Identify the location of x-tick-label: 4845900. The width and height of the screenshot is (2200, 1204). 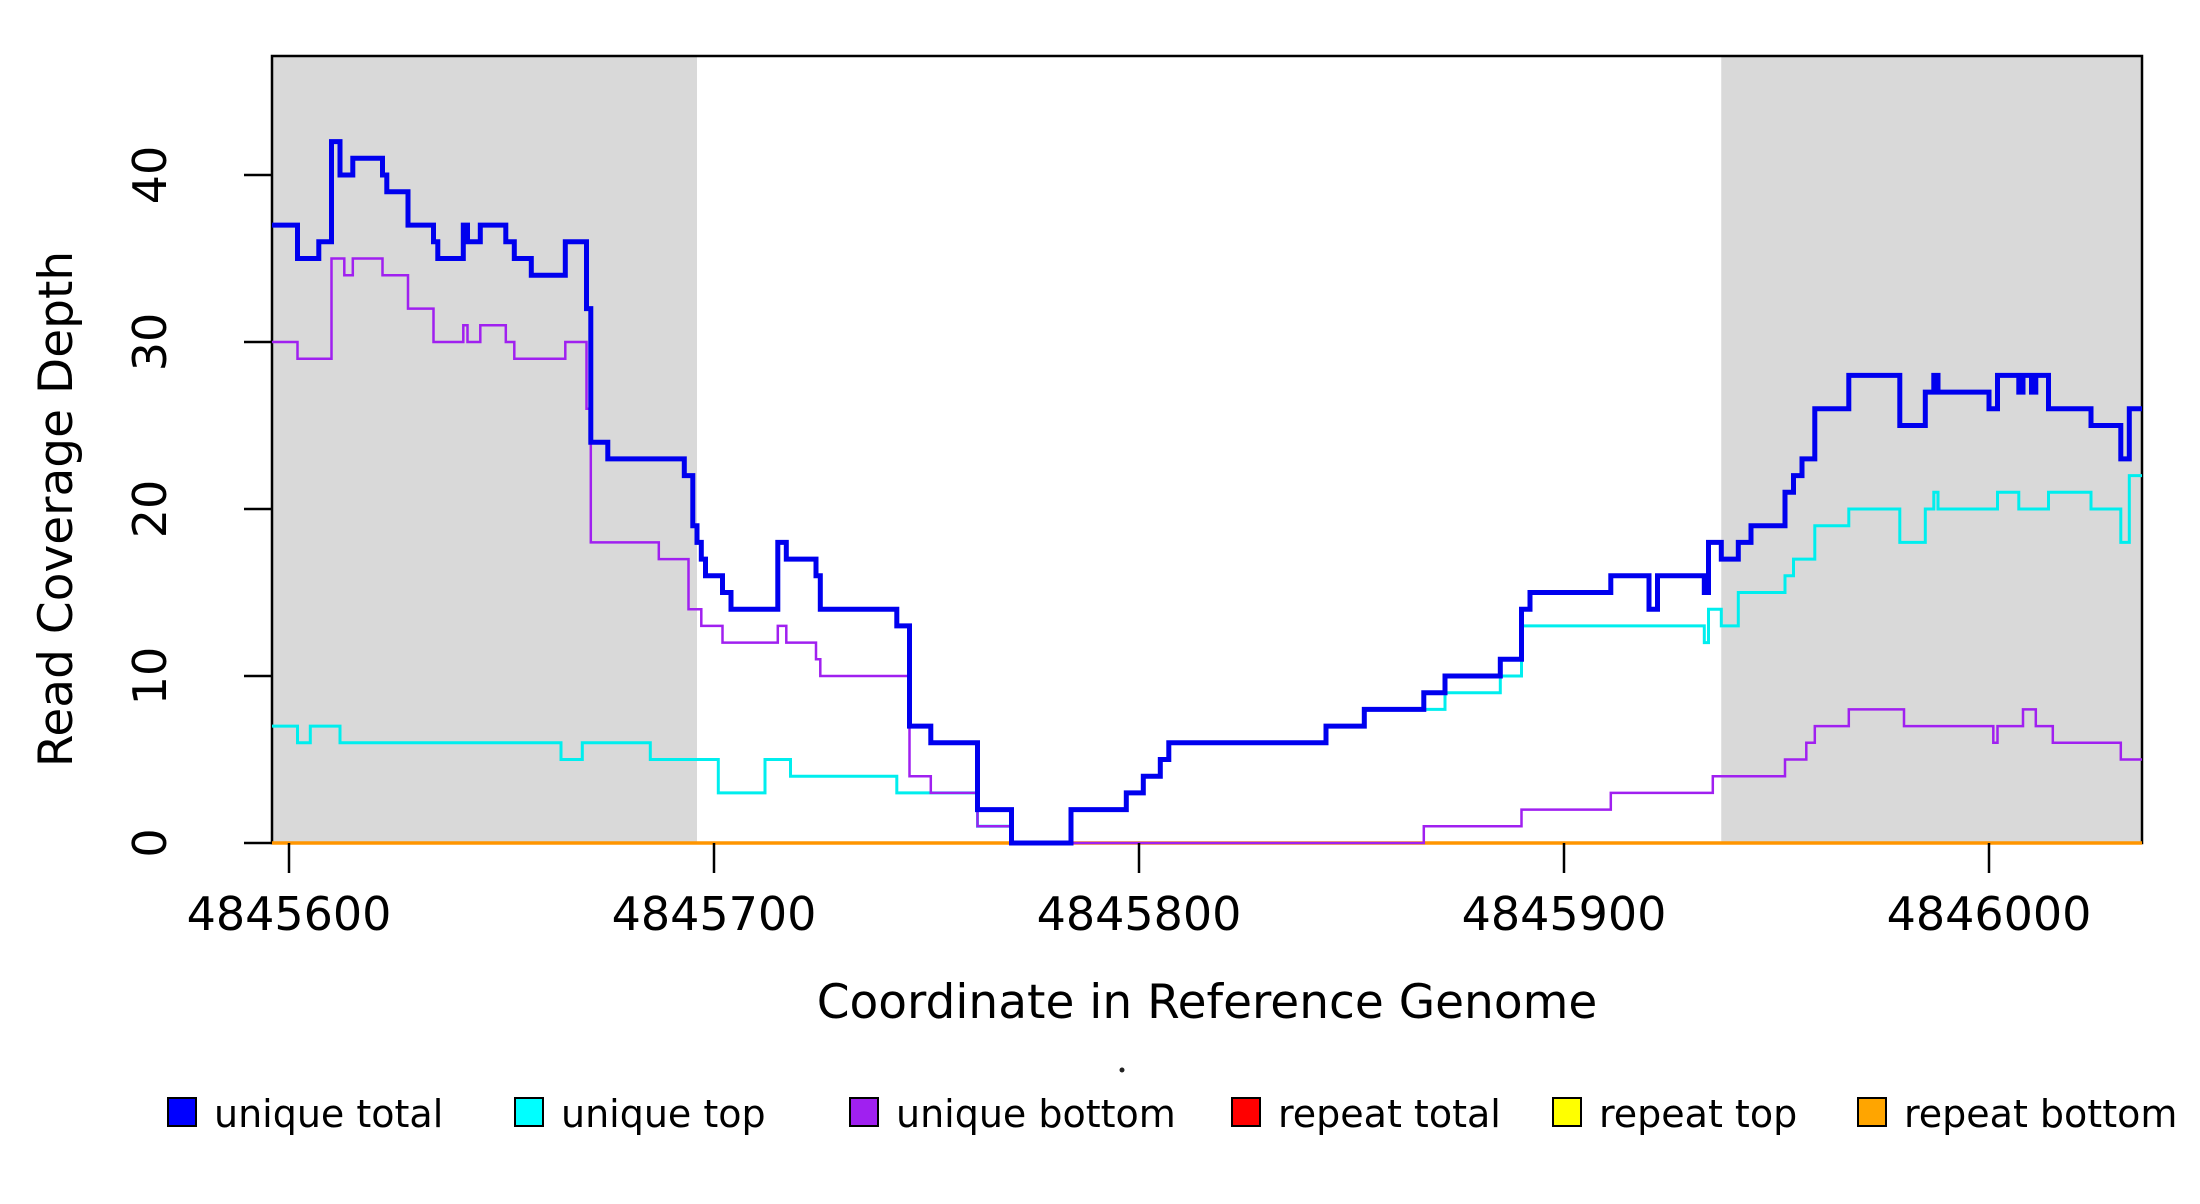
(1564, 914).